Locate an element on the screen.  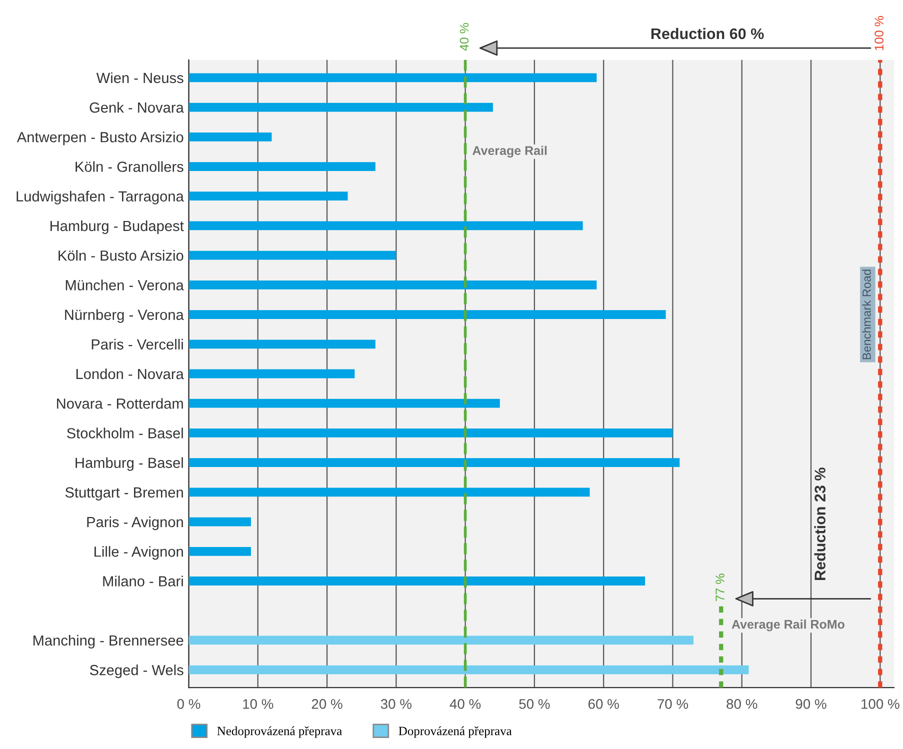
x-tick-label: 30 % is located at coordinates (396, 704).